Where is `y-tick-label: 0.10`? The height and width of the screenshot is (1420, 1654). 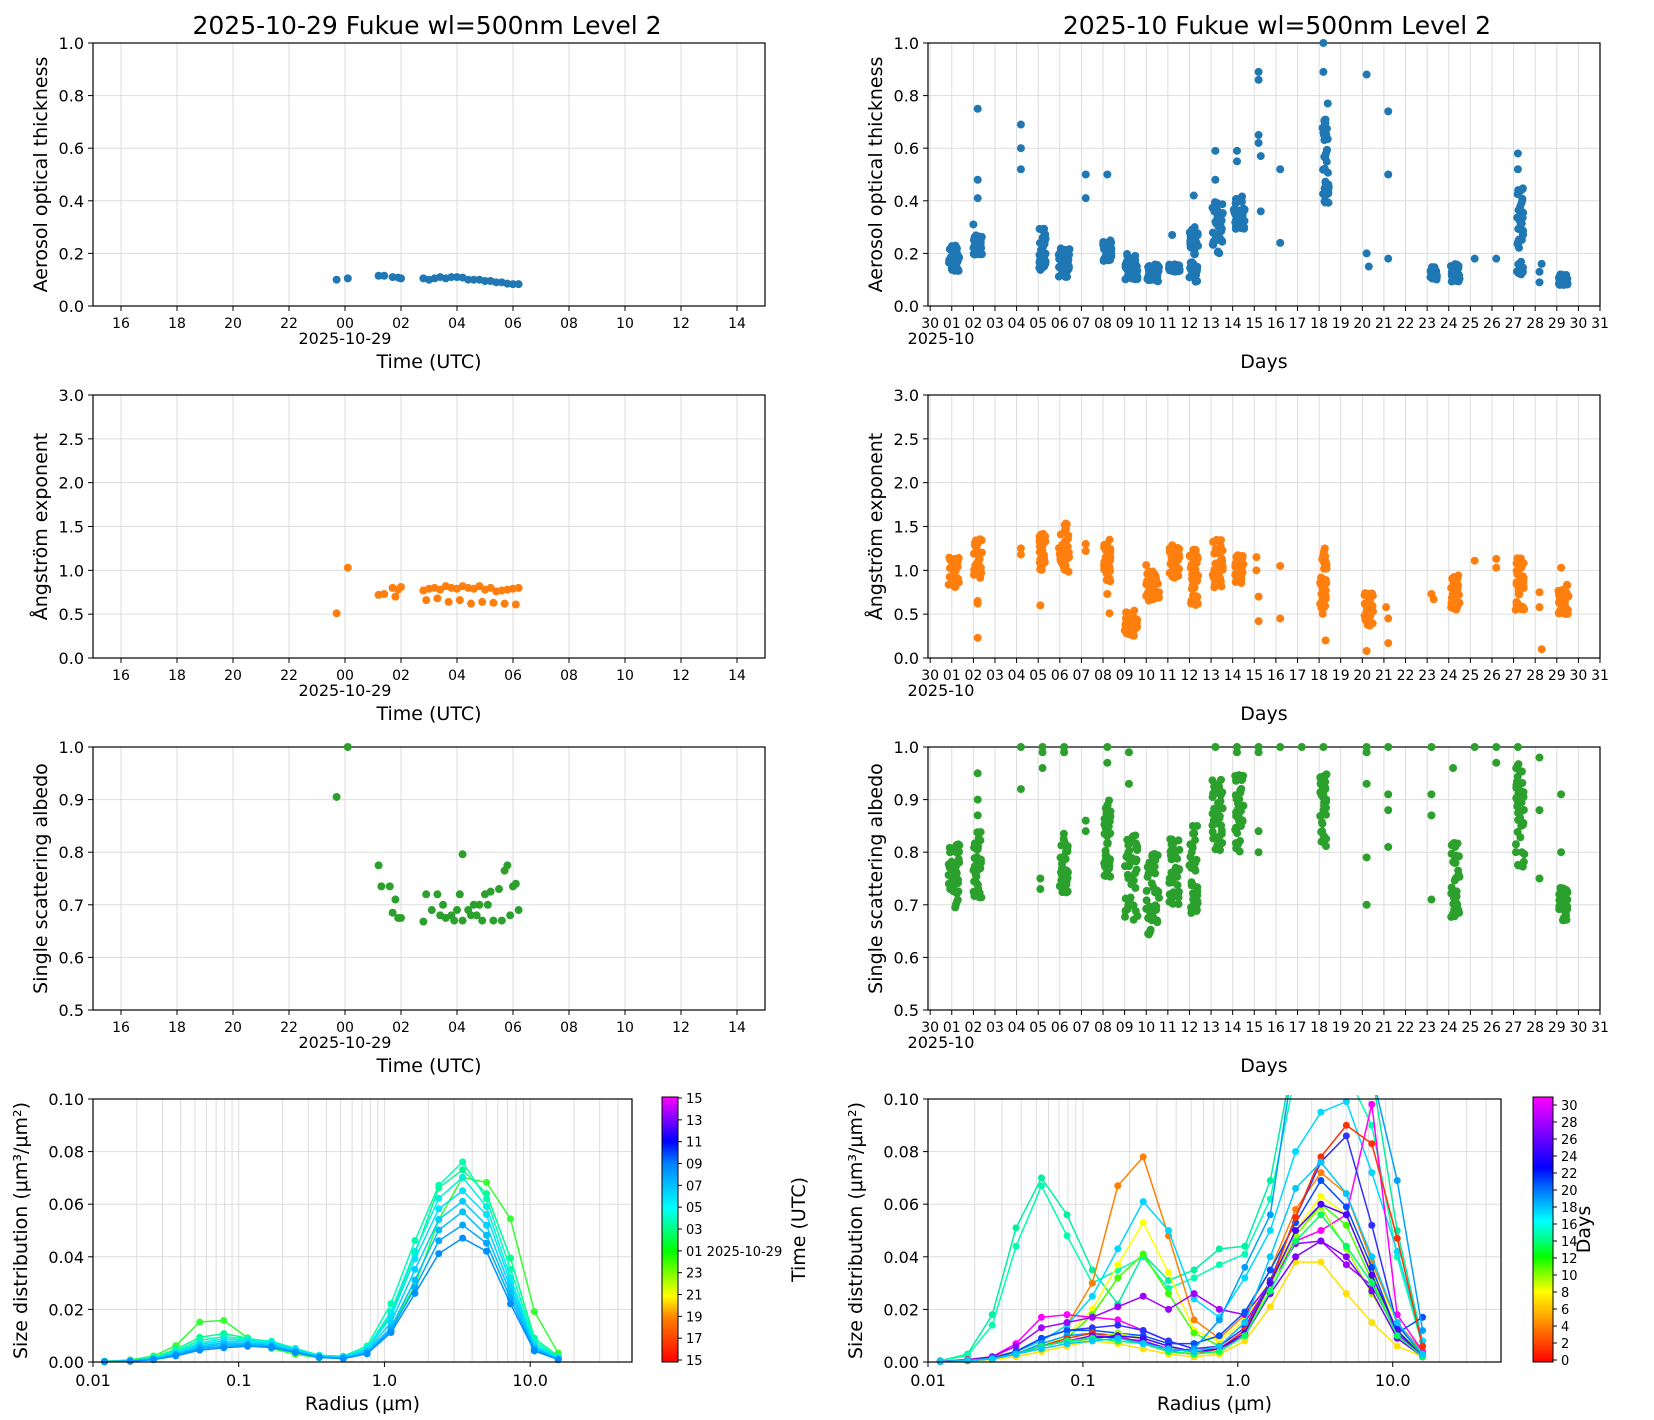
y-tick-label: 0.10 is located at coordinates (66, 1099).